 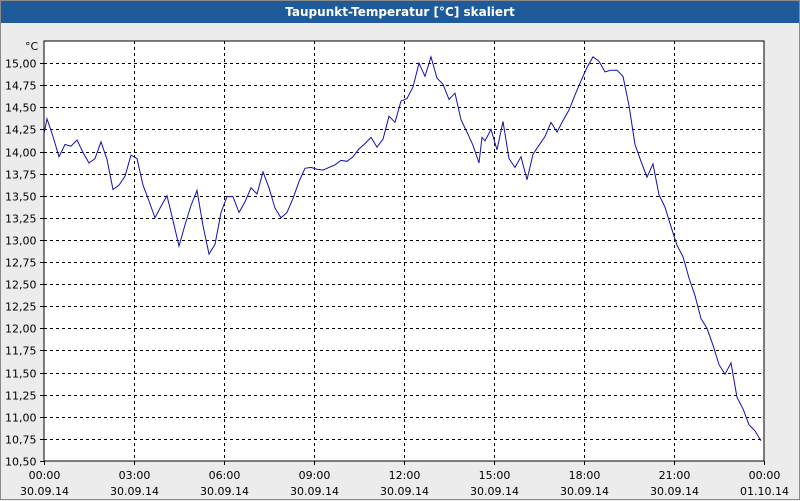 What do you see at coordinates (21, 108) in the screenshot?
I see `y-tick-label: 14,50` at bounding box center [21, 108].